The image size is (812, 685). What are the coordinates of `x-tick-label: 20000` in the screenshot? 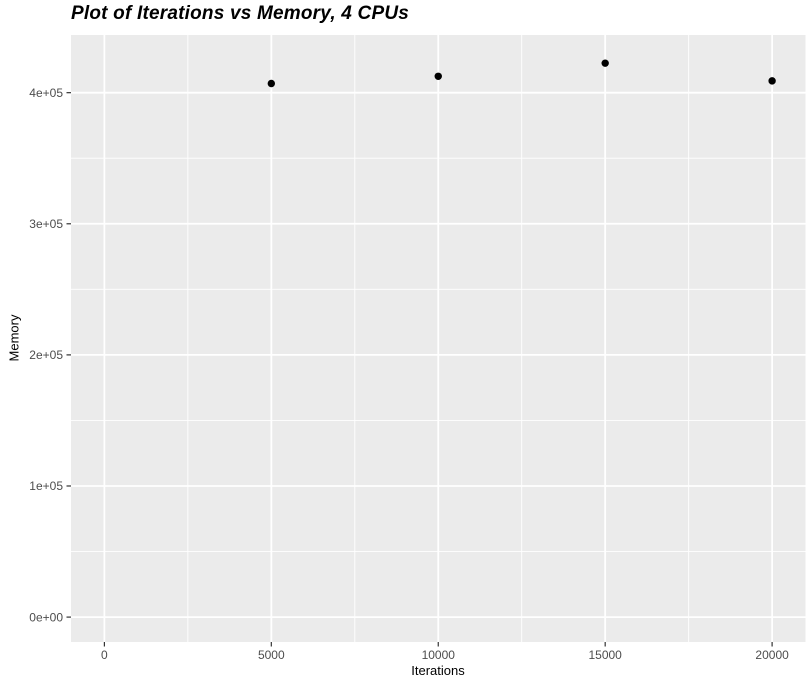 It's located at (772, 655).